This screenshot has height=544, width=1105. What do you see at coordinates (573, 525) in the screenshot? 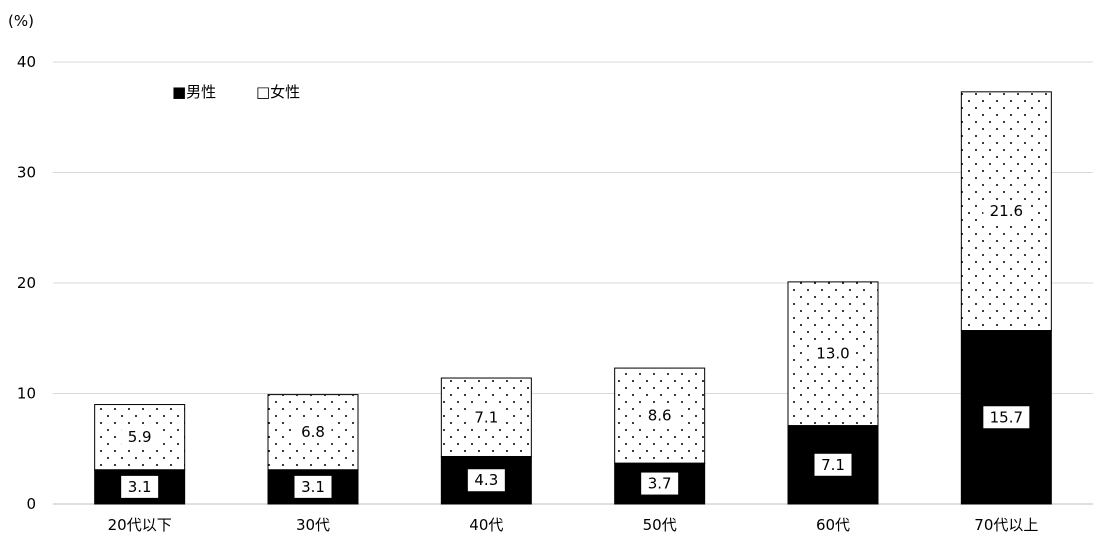
I see `x-tick-labels: 20代以下 30代 40代 50代 60代 70代以上` at bounding box center [573, 525].